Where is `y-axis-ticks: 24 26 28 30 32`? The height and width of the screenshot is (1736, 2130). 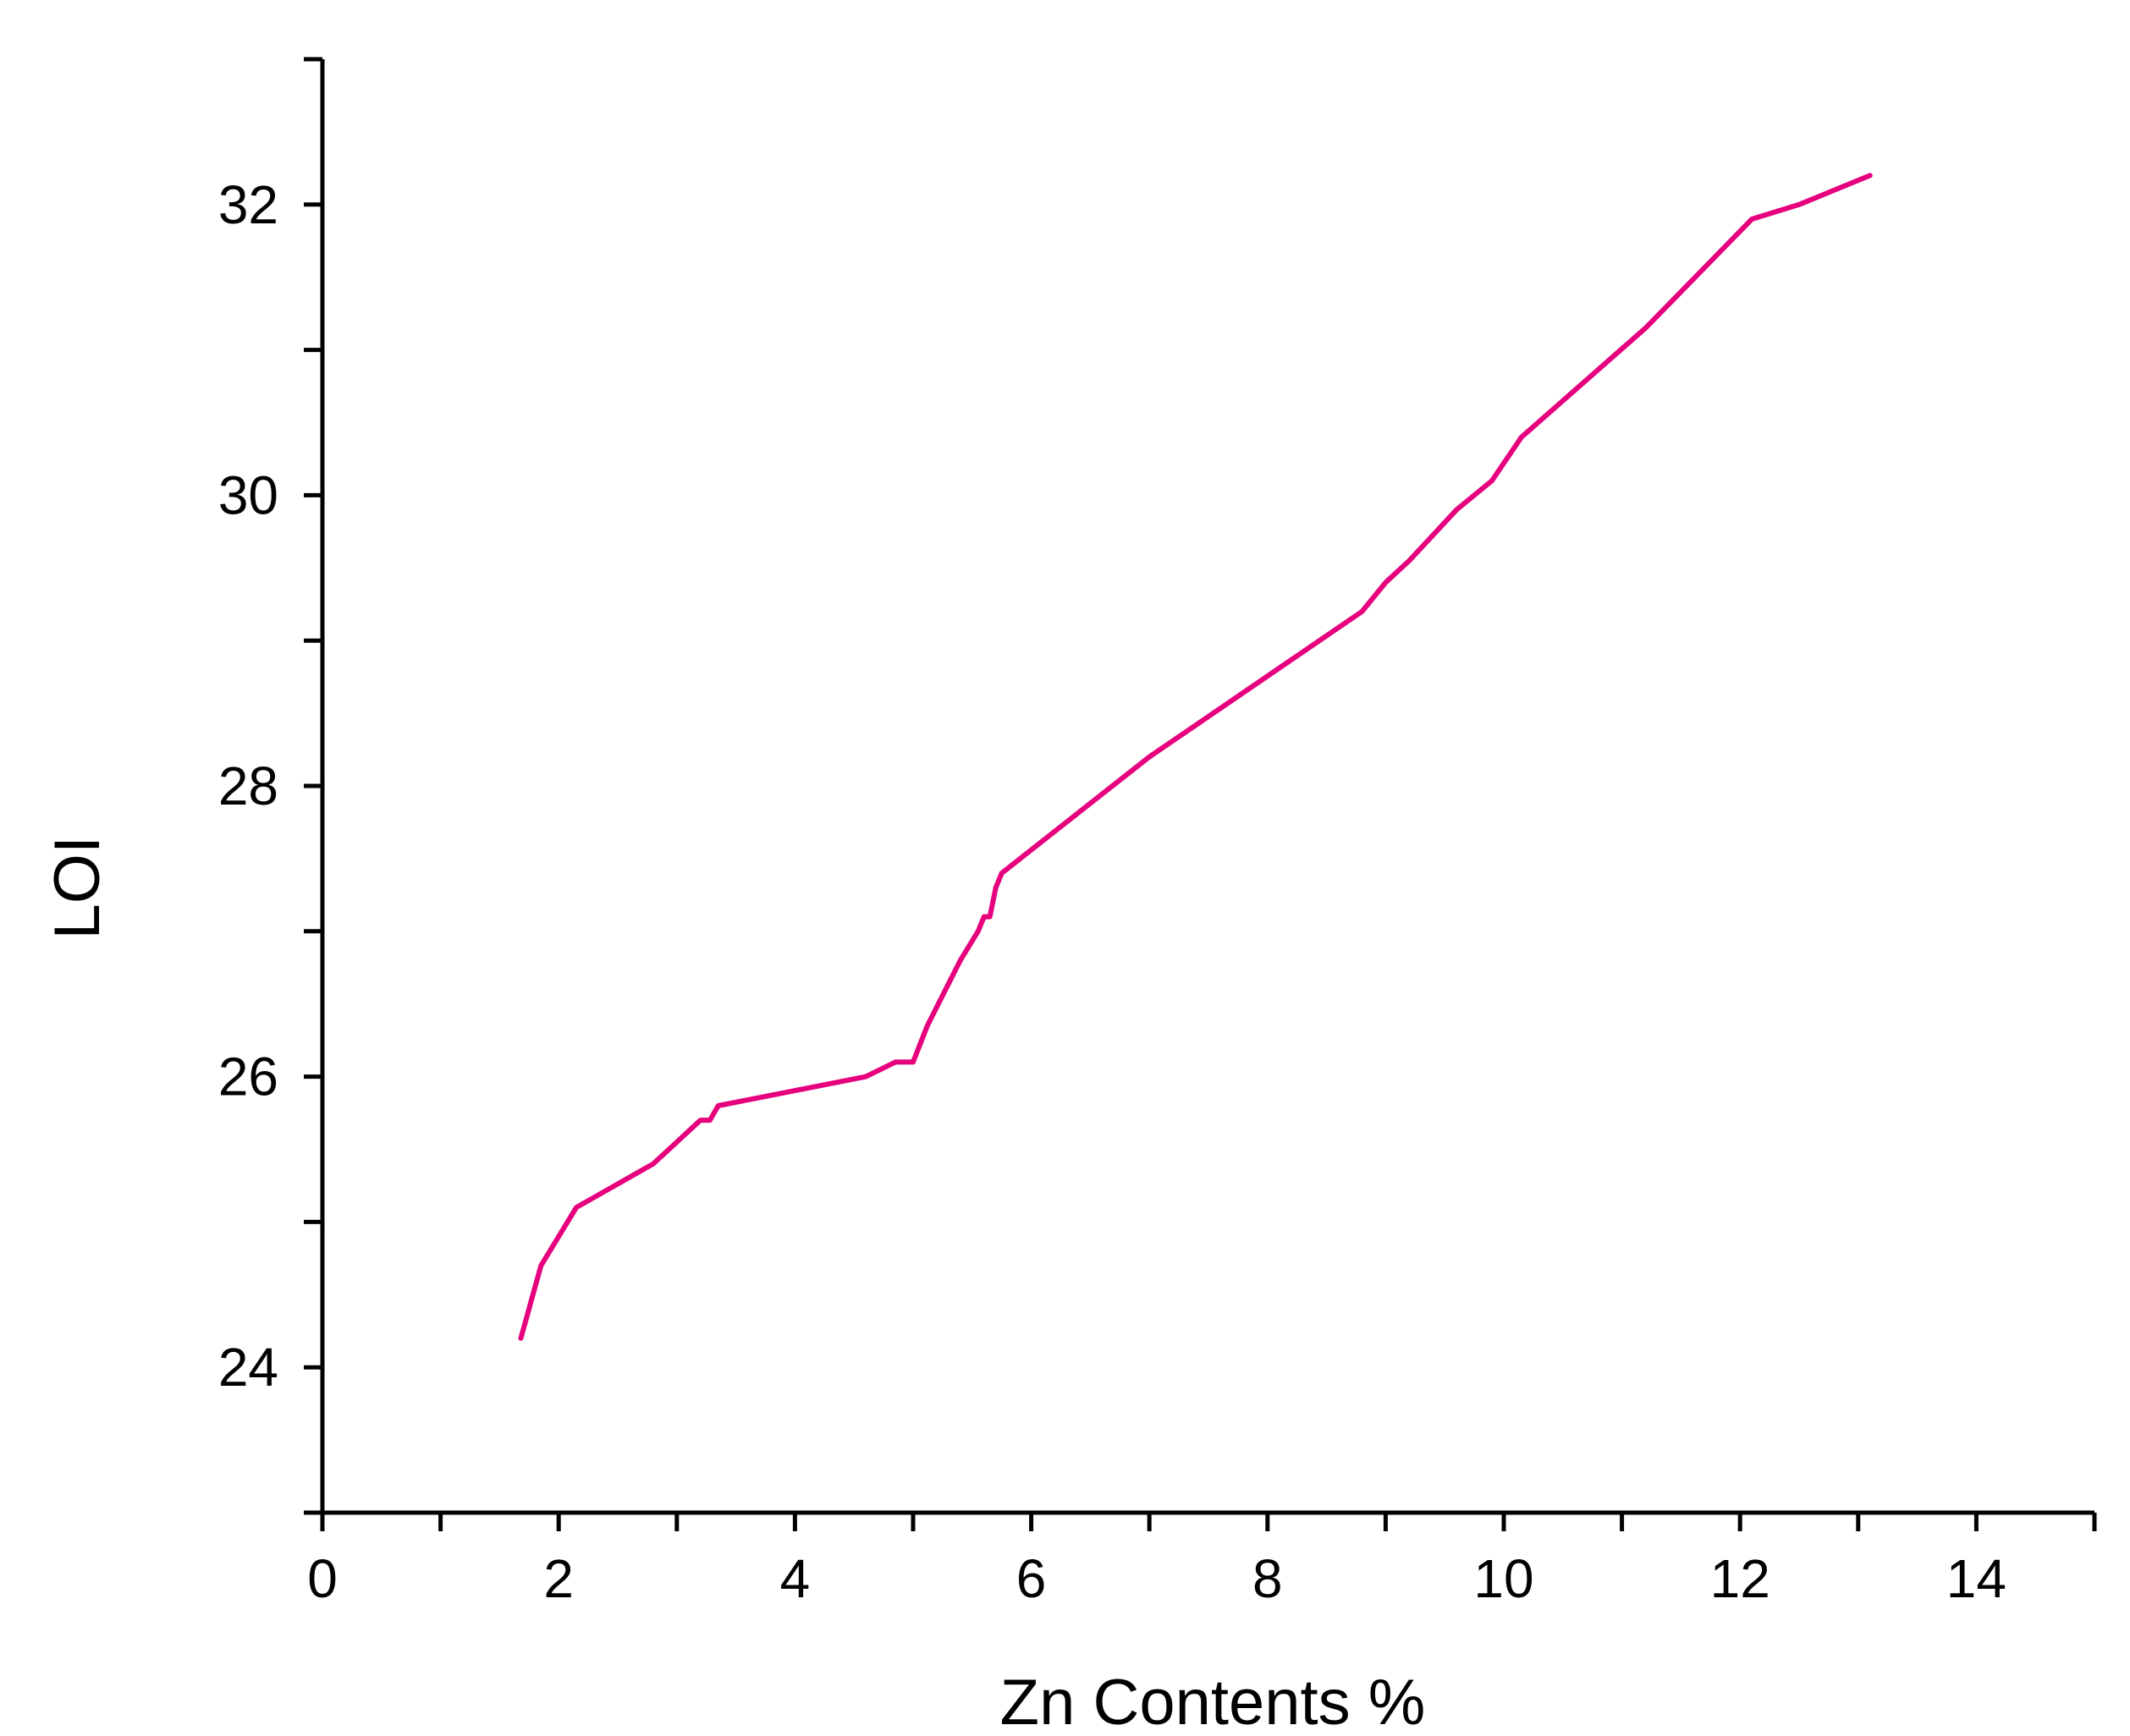 y-axis-ticks: 24 26 28 30 32 is located at coordinates (270, 786).